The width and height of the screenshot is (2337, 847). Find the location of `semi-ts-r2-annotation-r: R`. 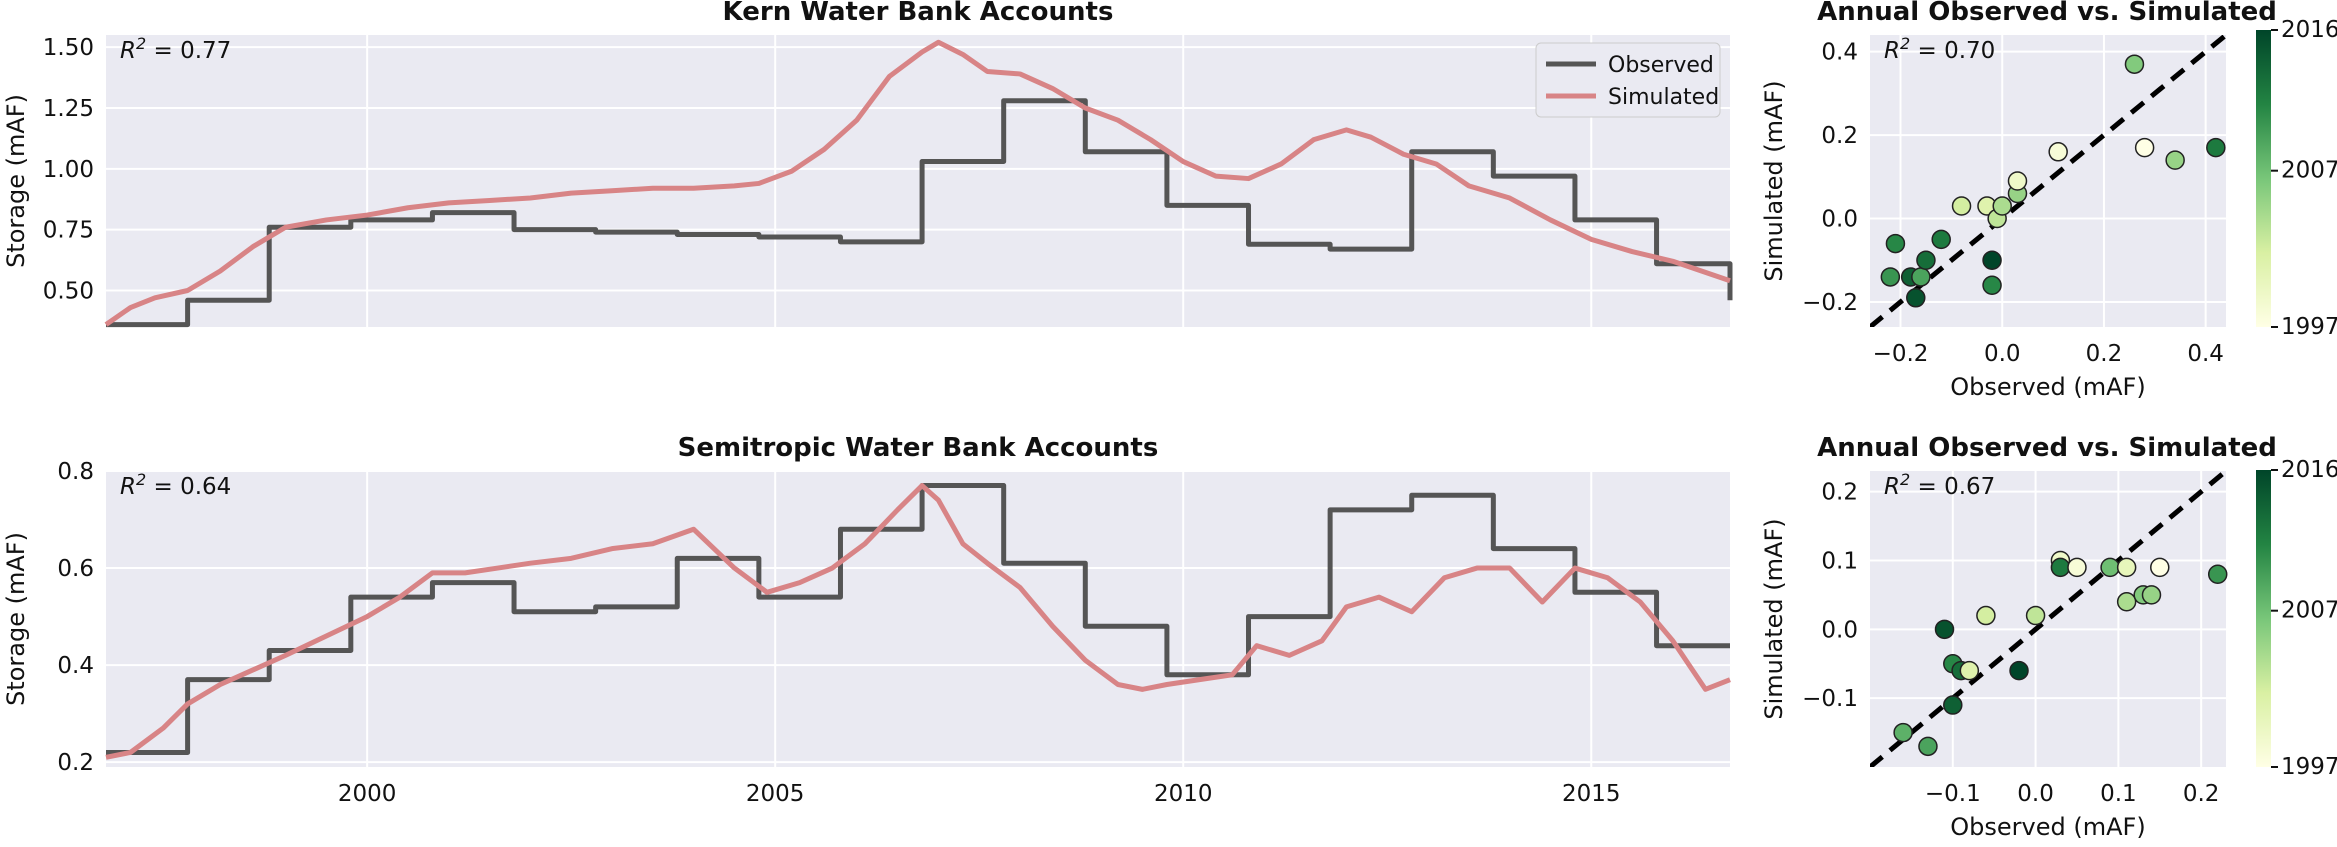

semi-ts-r2-annotation-r: R is located at coordinates (128, 487).